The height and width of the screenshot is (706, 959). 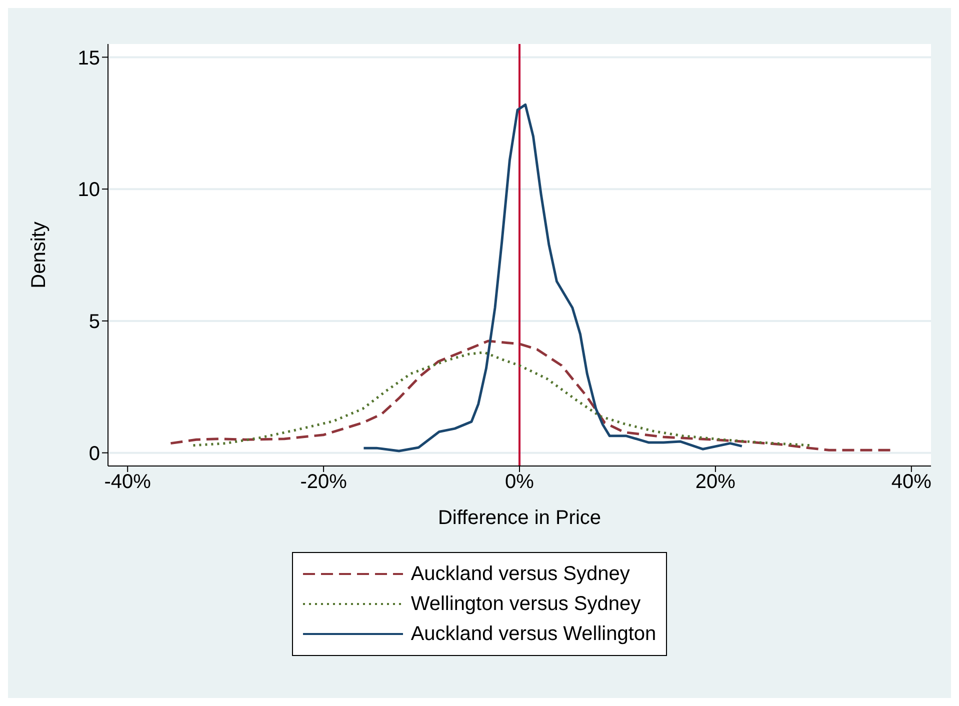 I want to click on y-tick-label: 10, so click(x=89, y=190).